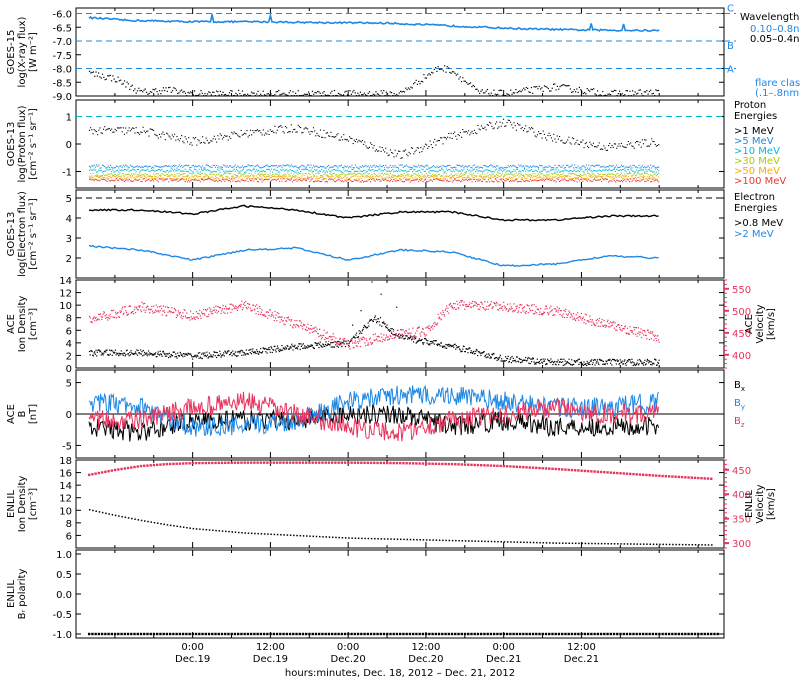  What do you see at coordinates (69, 259) in the screenshot?
I see `ytick-label-goes13-electron: 2` at bounding box center [69, 259].